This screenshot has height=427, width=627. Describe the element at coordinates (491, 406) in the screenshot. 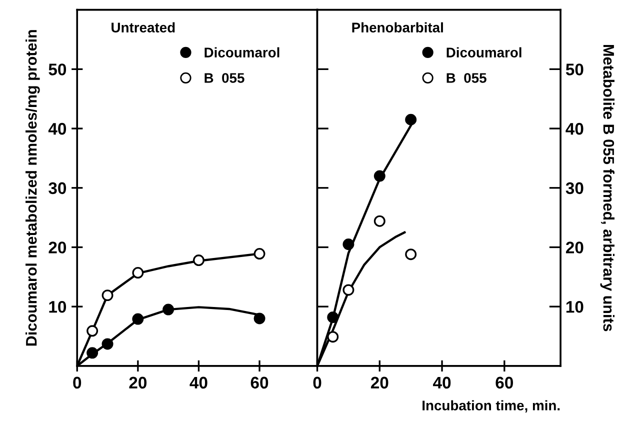

I see `x-axis-title: Incubation time, min.` at that location.